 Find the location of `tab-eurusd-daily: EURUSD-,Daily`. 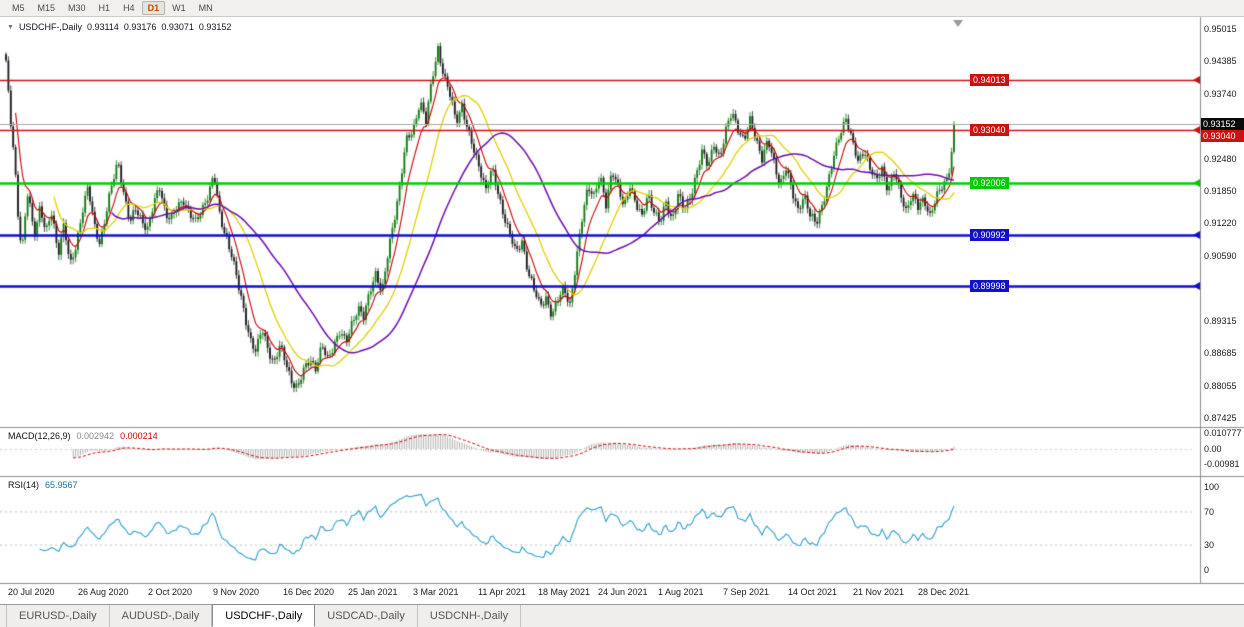

tab-eurusd-daily: EURUSD-,Daily is located at coordinates (58, 616).